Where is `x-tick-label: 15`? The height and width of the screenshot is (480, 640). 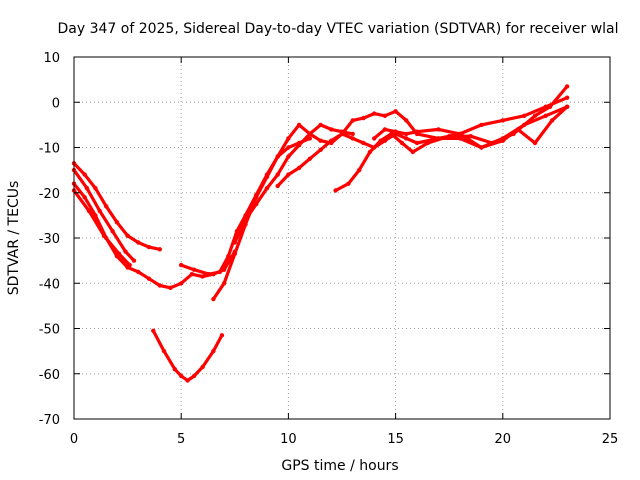
x-tick-label: 15 is located at coordinates (395, 439).